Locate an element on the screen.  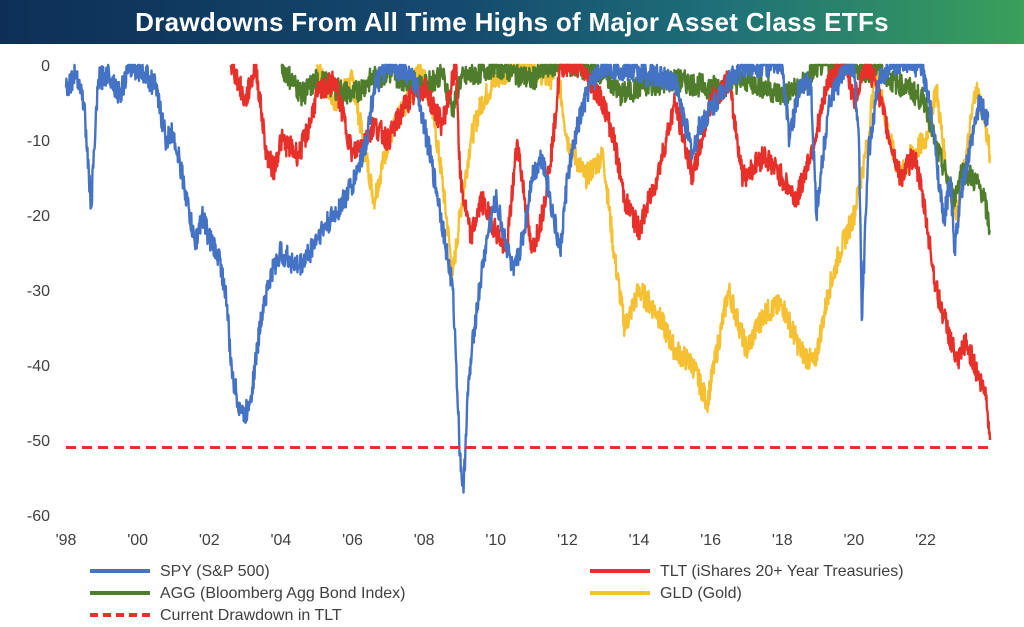
legend-item-current-drawdown: Current Drawdown in TLT is located at coordinates (216, 616).